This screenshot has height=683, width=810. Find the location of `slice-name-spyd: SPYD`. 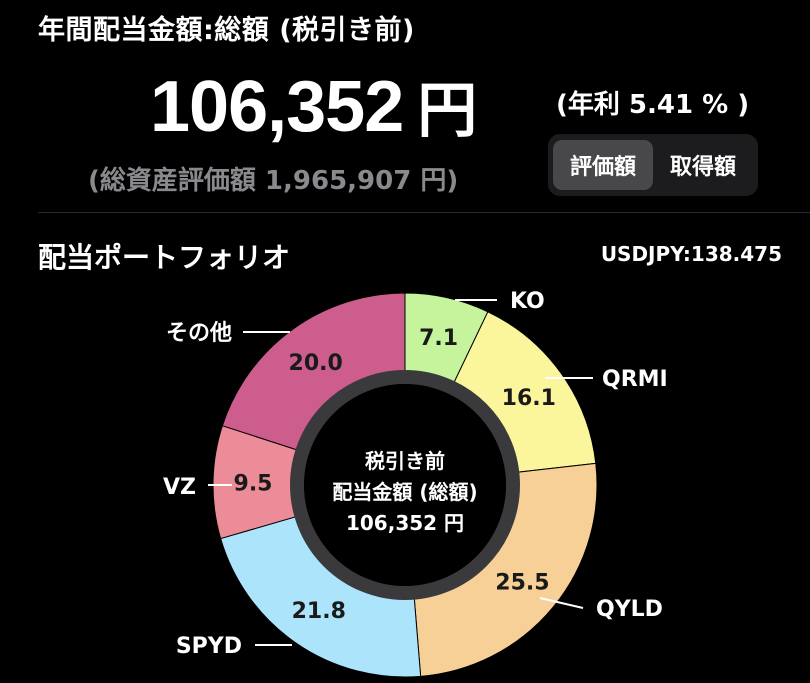

slice-name-spyd: SPYD is located at coordinates (209, 646).